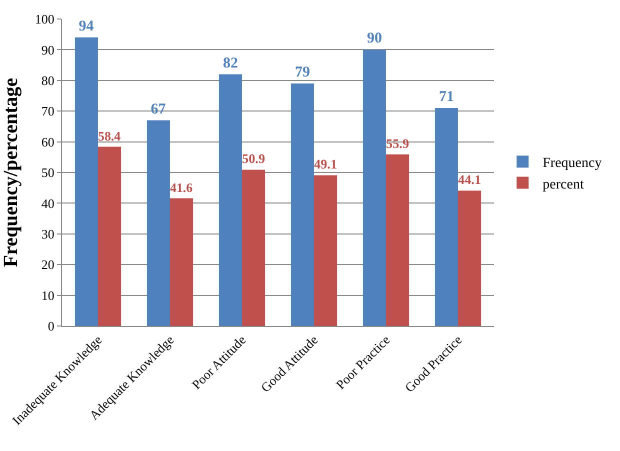 This screenshot has height=451, width=620. I want to click on data-label: 41.6, so click(182, 187).